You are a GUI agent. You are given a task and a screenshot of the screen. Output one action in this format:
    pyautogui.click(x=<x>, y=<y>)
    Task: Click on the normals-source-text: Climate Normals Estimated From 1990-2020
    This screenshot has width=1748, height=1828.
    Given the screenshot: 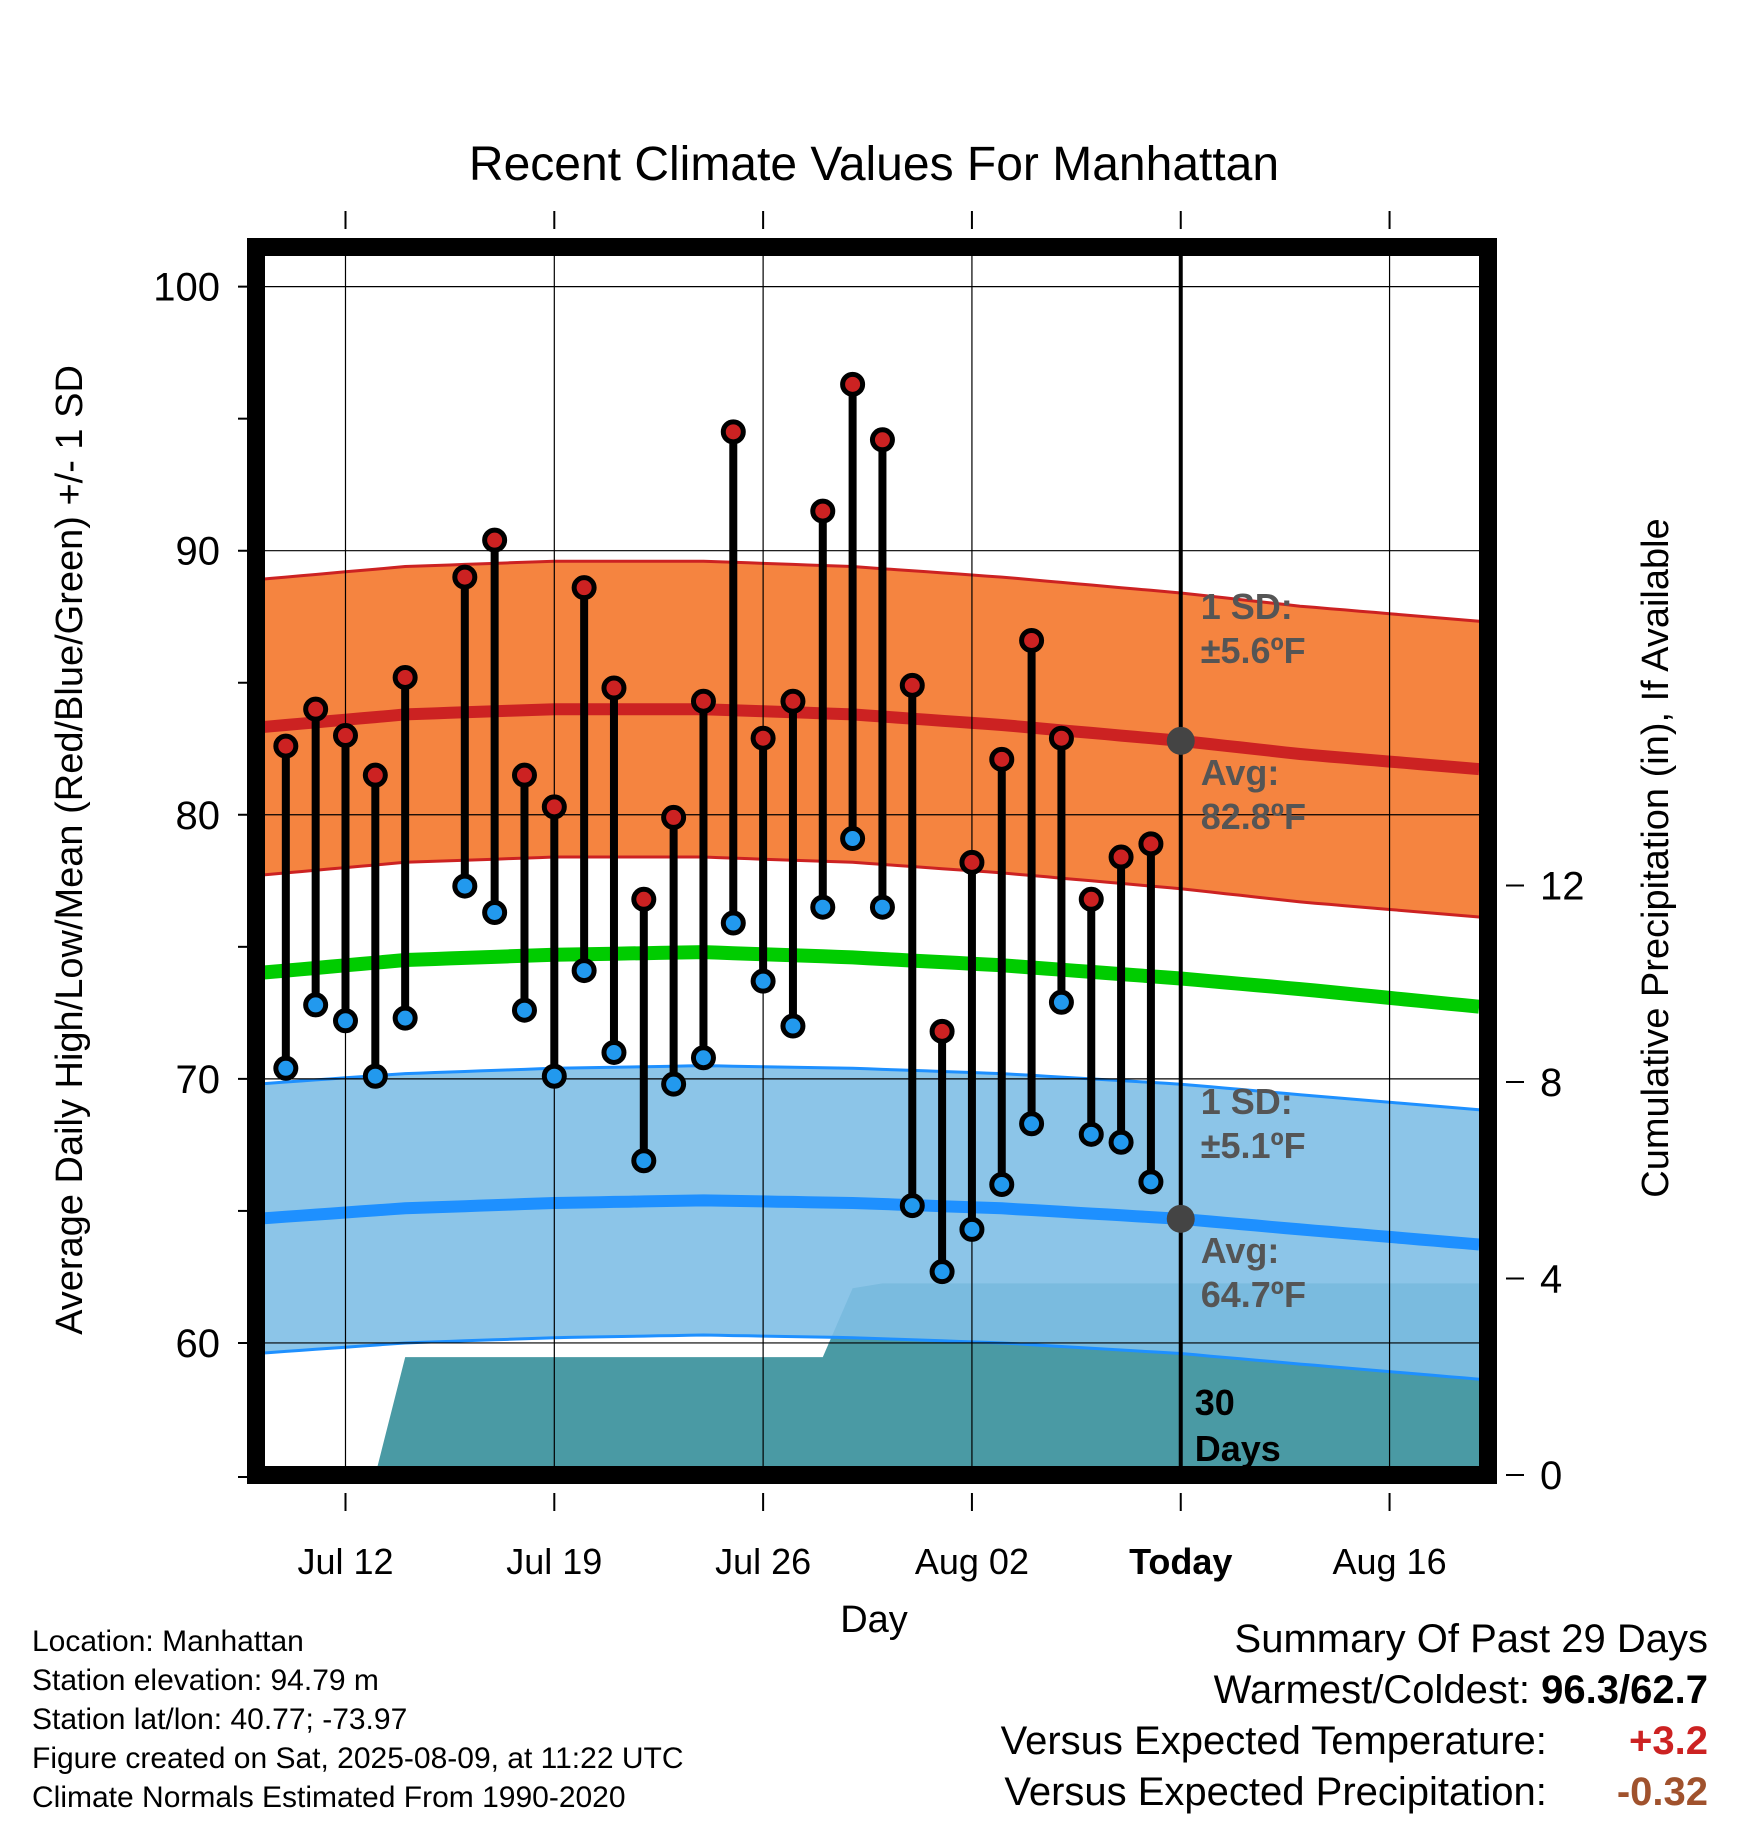 What is the action you would take?
    pyautogui.click(x=329, y=1797)
    